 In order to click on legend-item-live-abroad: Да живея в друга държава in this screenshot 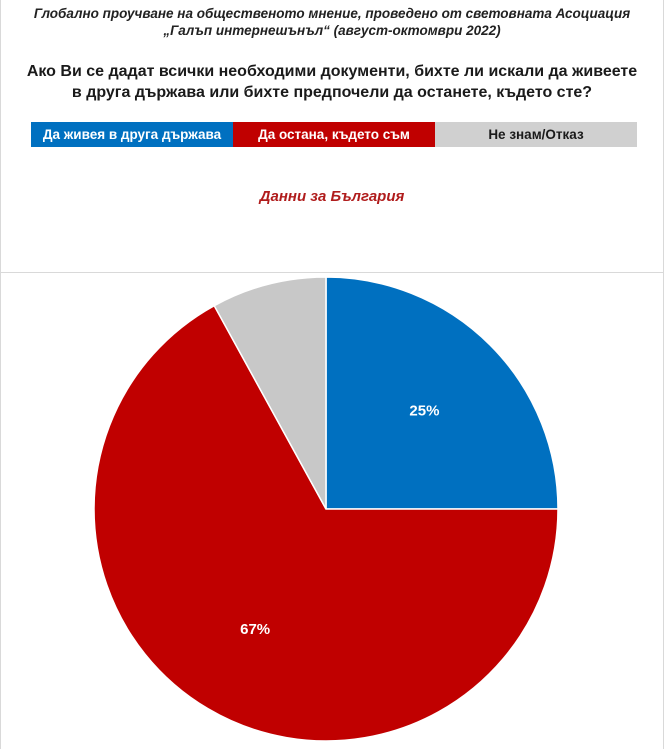, I will do `click(132, 134)`.